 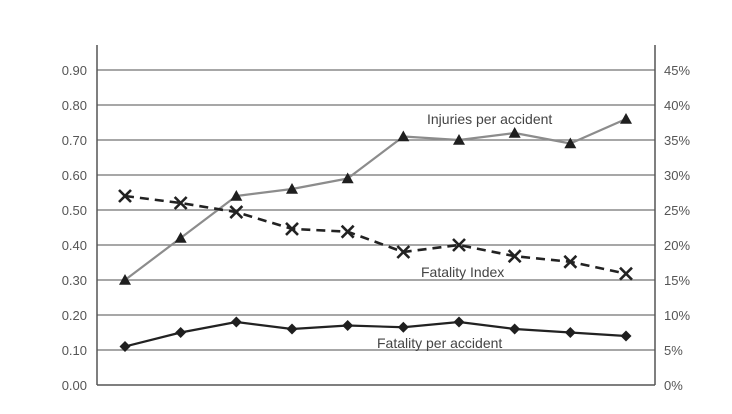 I want to click on right-tick-label: 45%, so click(x=677, y=70).